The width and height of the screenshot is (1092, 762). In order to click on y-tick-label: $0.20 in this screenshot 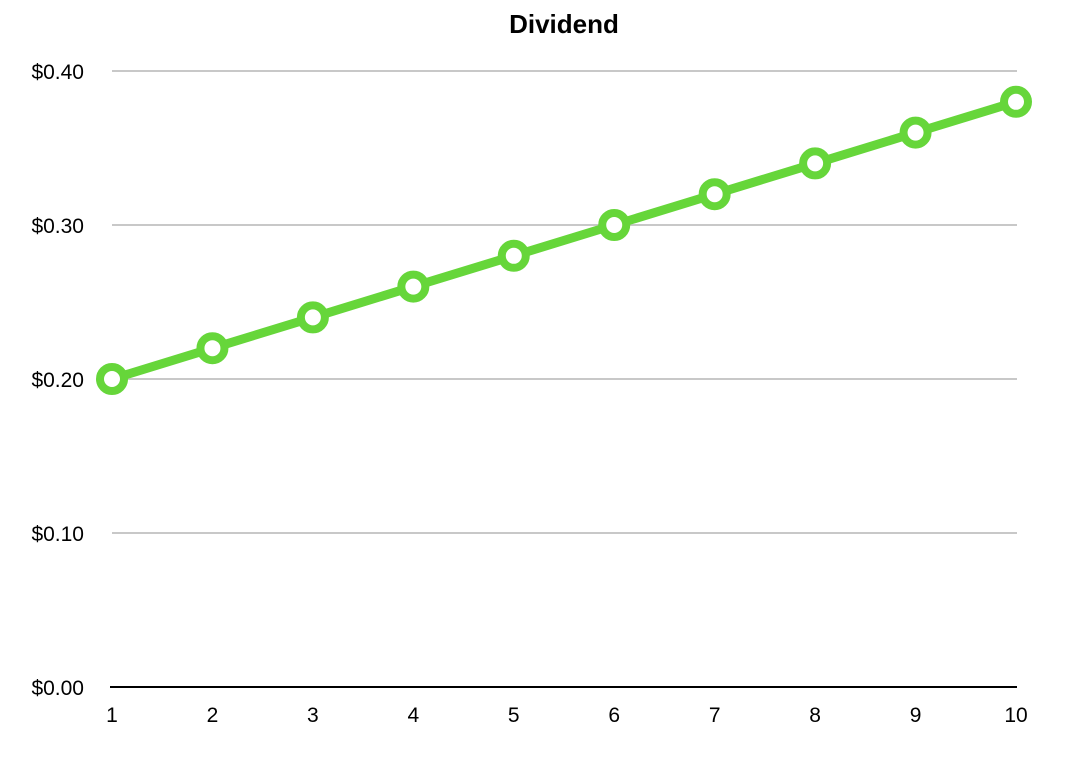, I will do `click(57, 380)`.